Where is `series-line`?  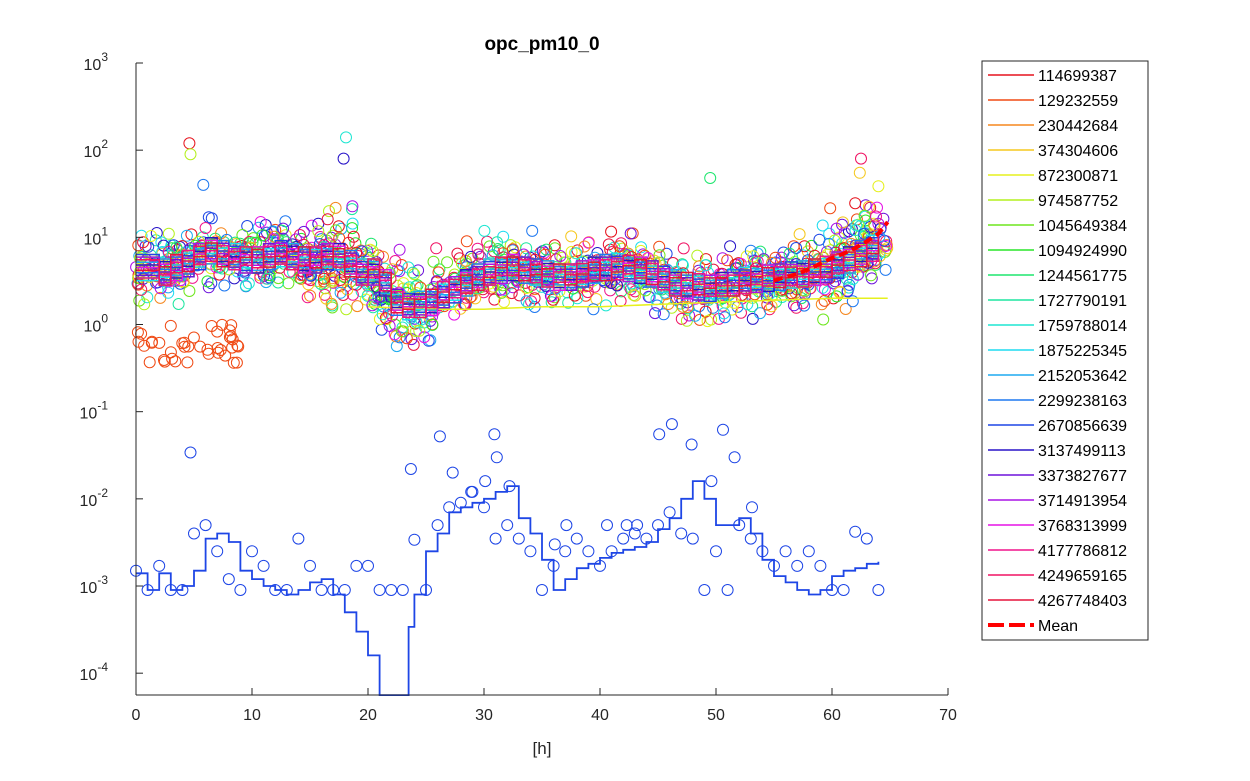
series-line is located at coordinates (508, 276).